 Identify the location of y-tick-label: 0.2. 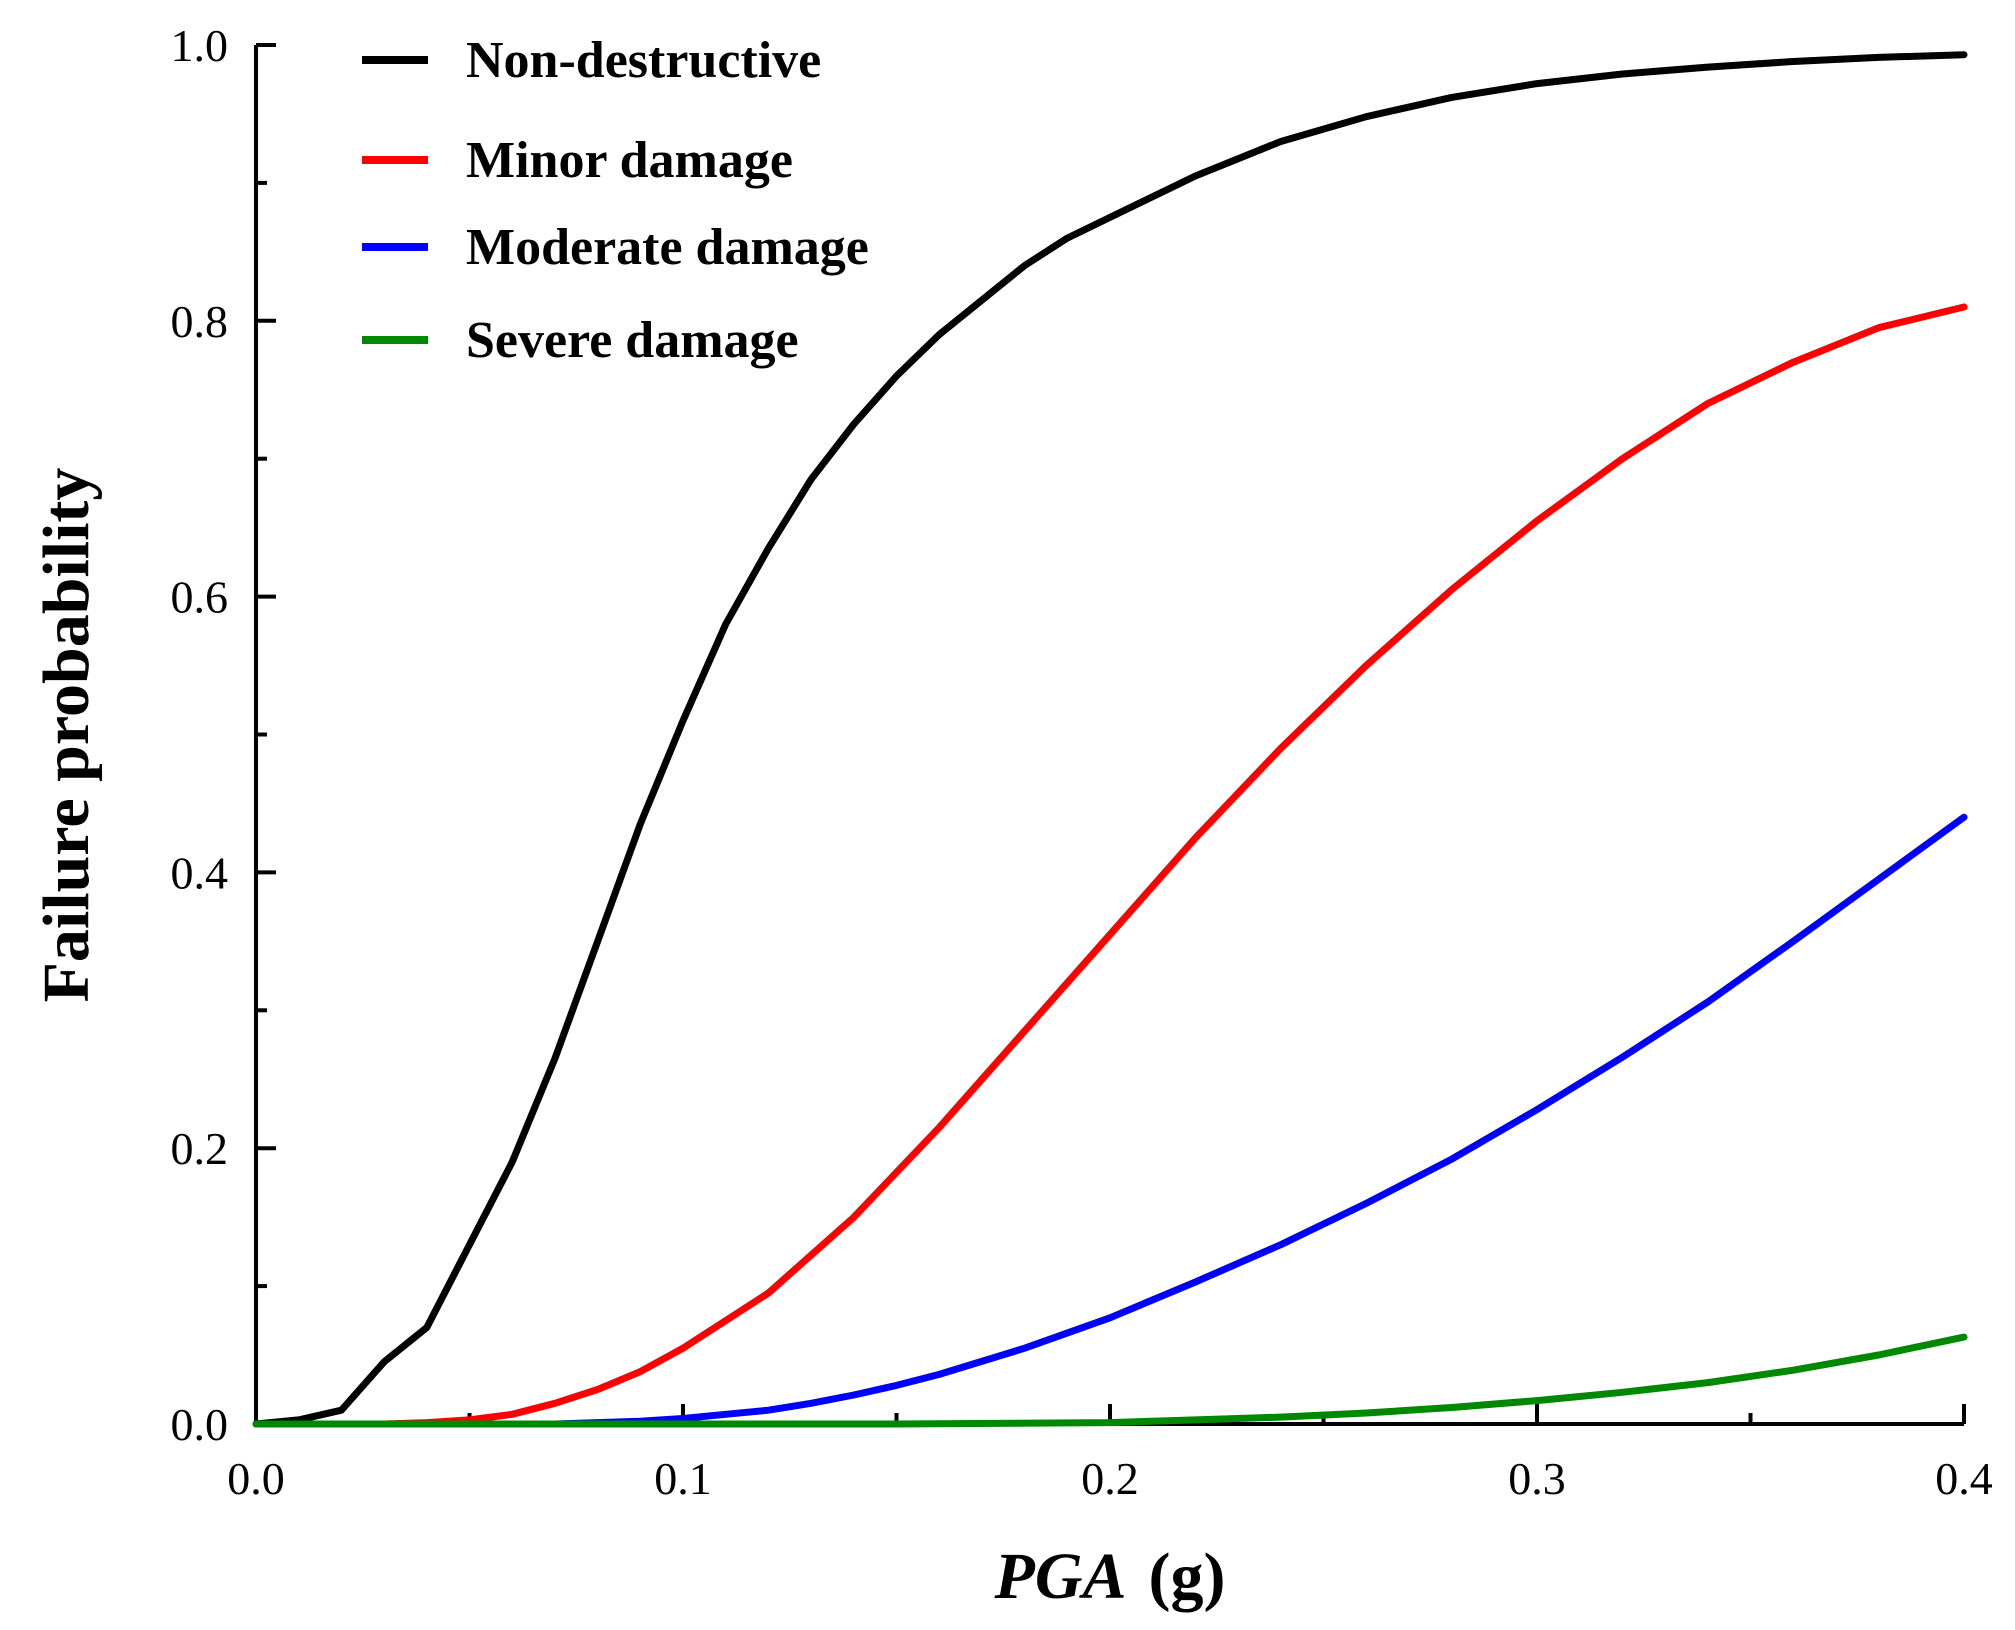
(200, 1148).